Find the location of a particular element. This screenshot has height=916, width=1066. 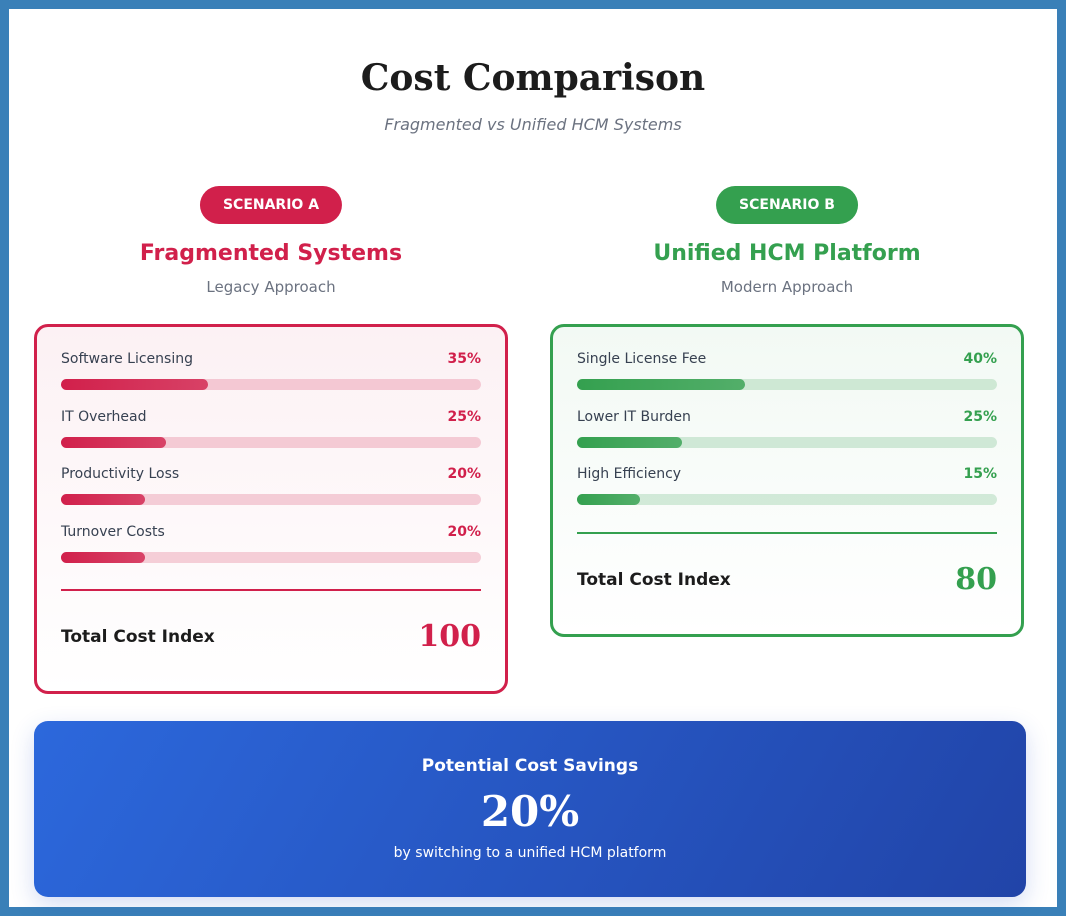

cost-row: IT Overhead 25% is located at coordinates (271, 436).